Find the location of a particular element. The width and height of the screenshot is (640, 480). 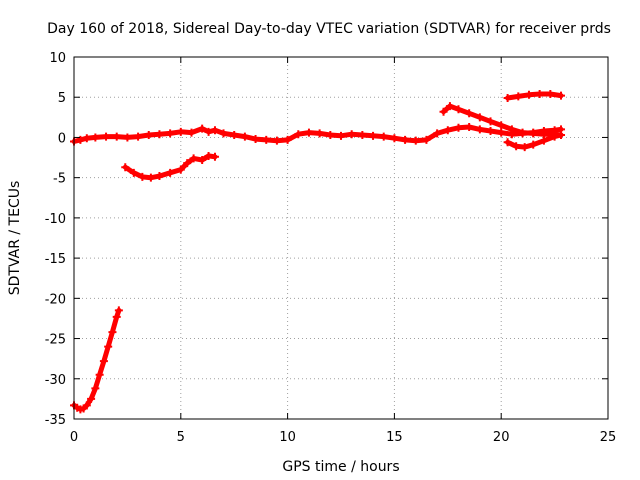

x-tick-label: 0 is located at coordinates (74, 437).